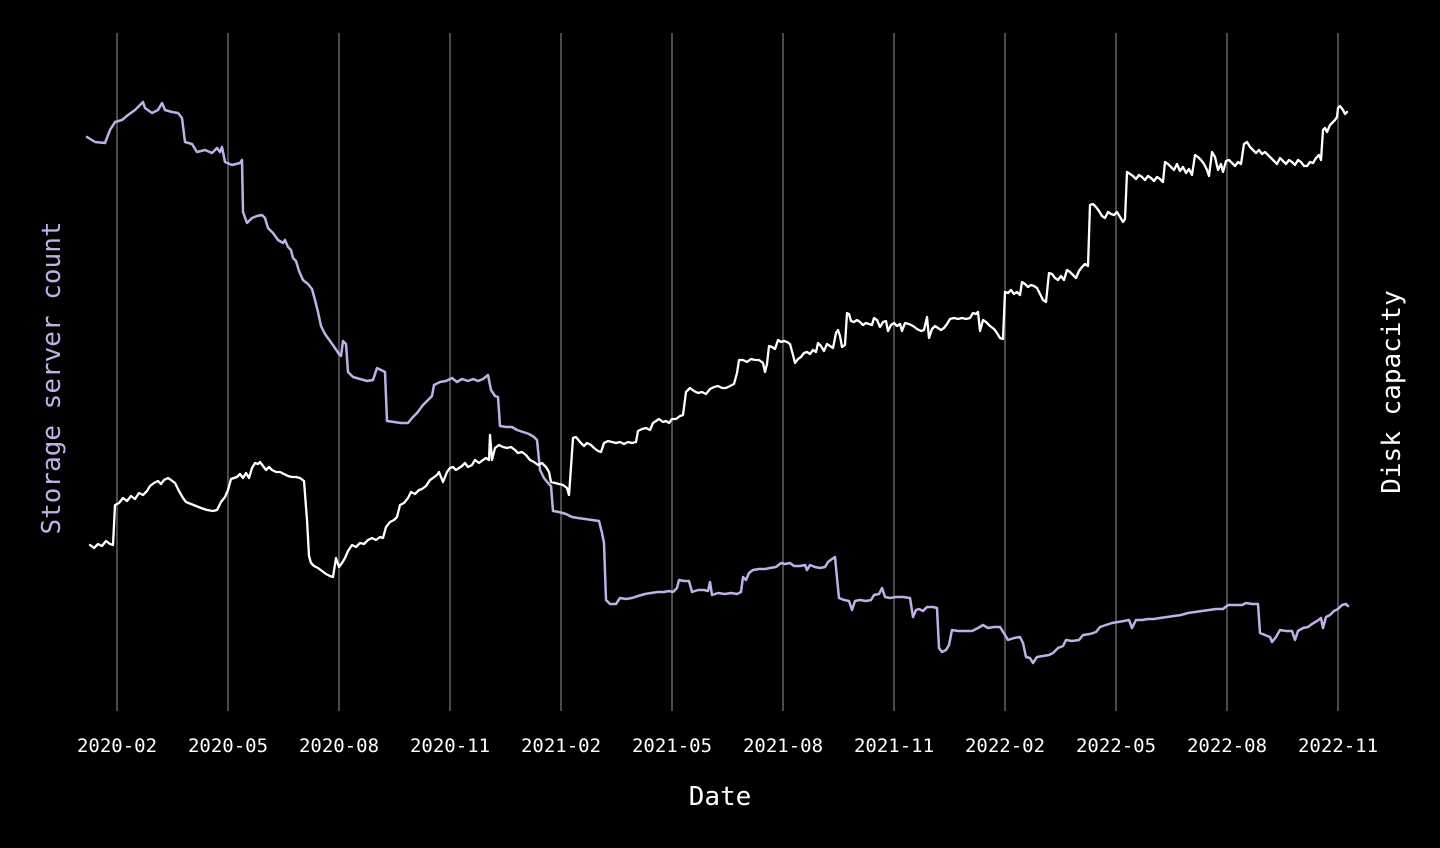  What do you see at coordinates (1005, 746) in the screenshot?
I see `x-tick-label: 2022-02` at bounding box center [1005, 746].